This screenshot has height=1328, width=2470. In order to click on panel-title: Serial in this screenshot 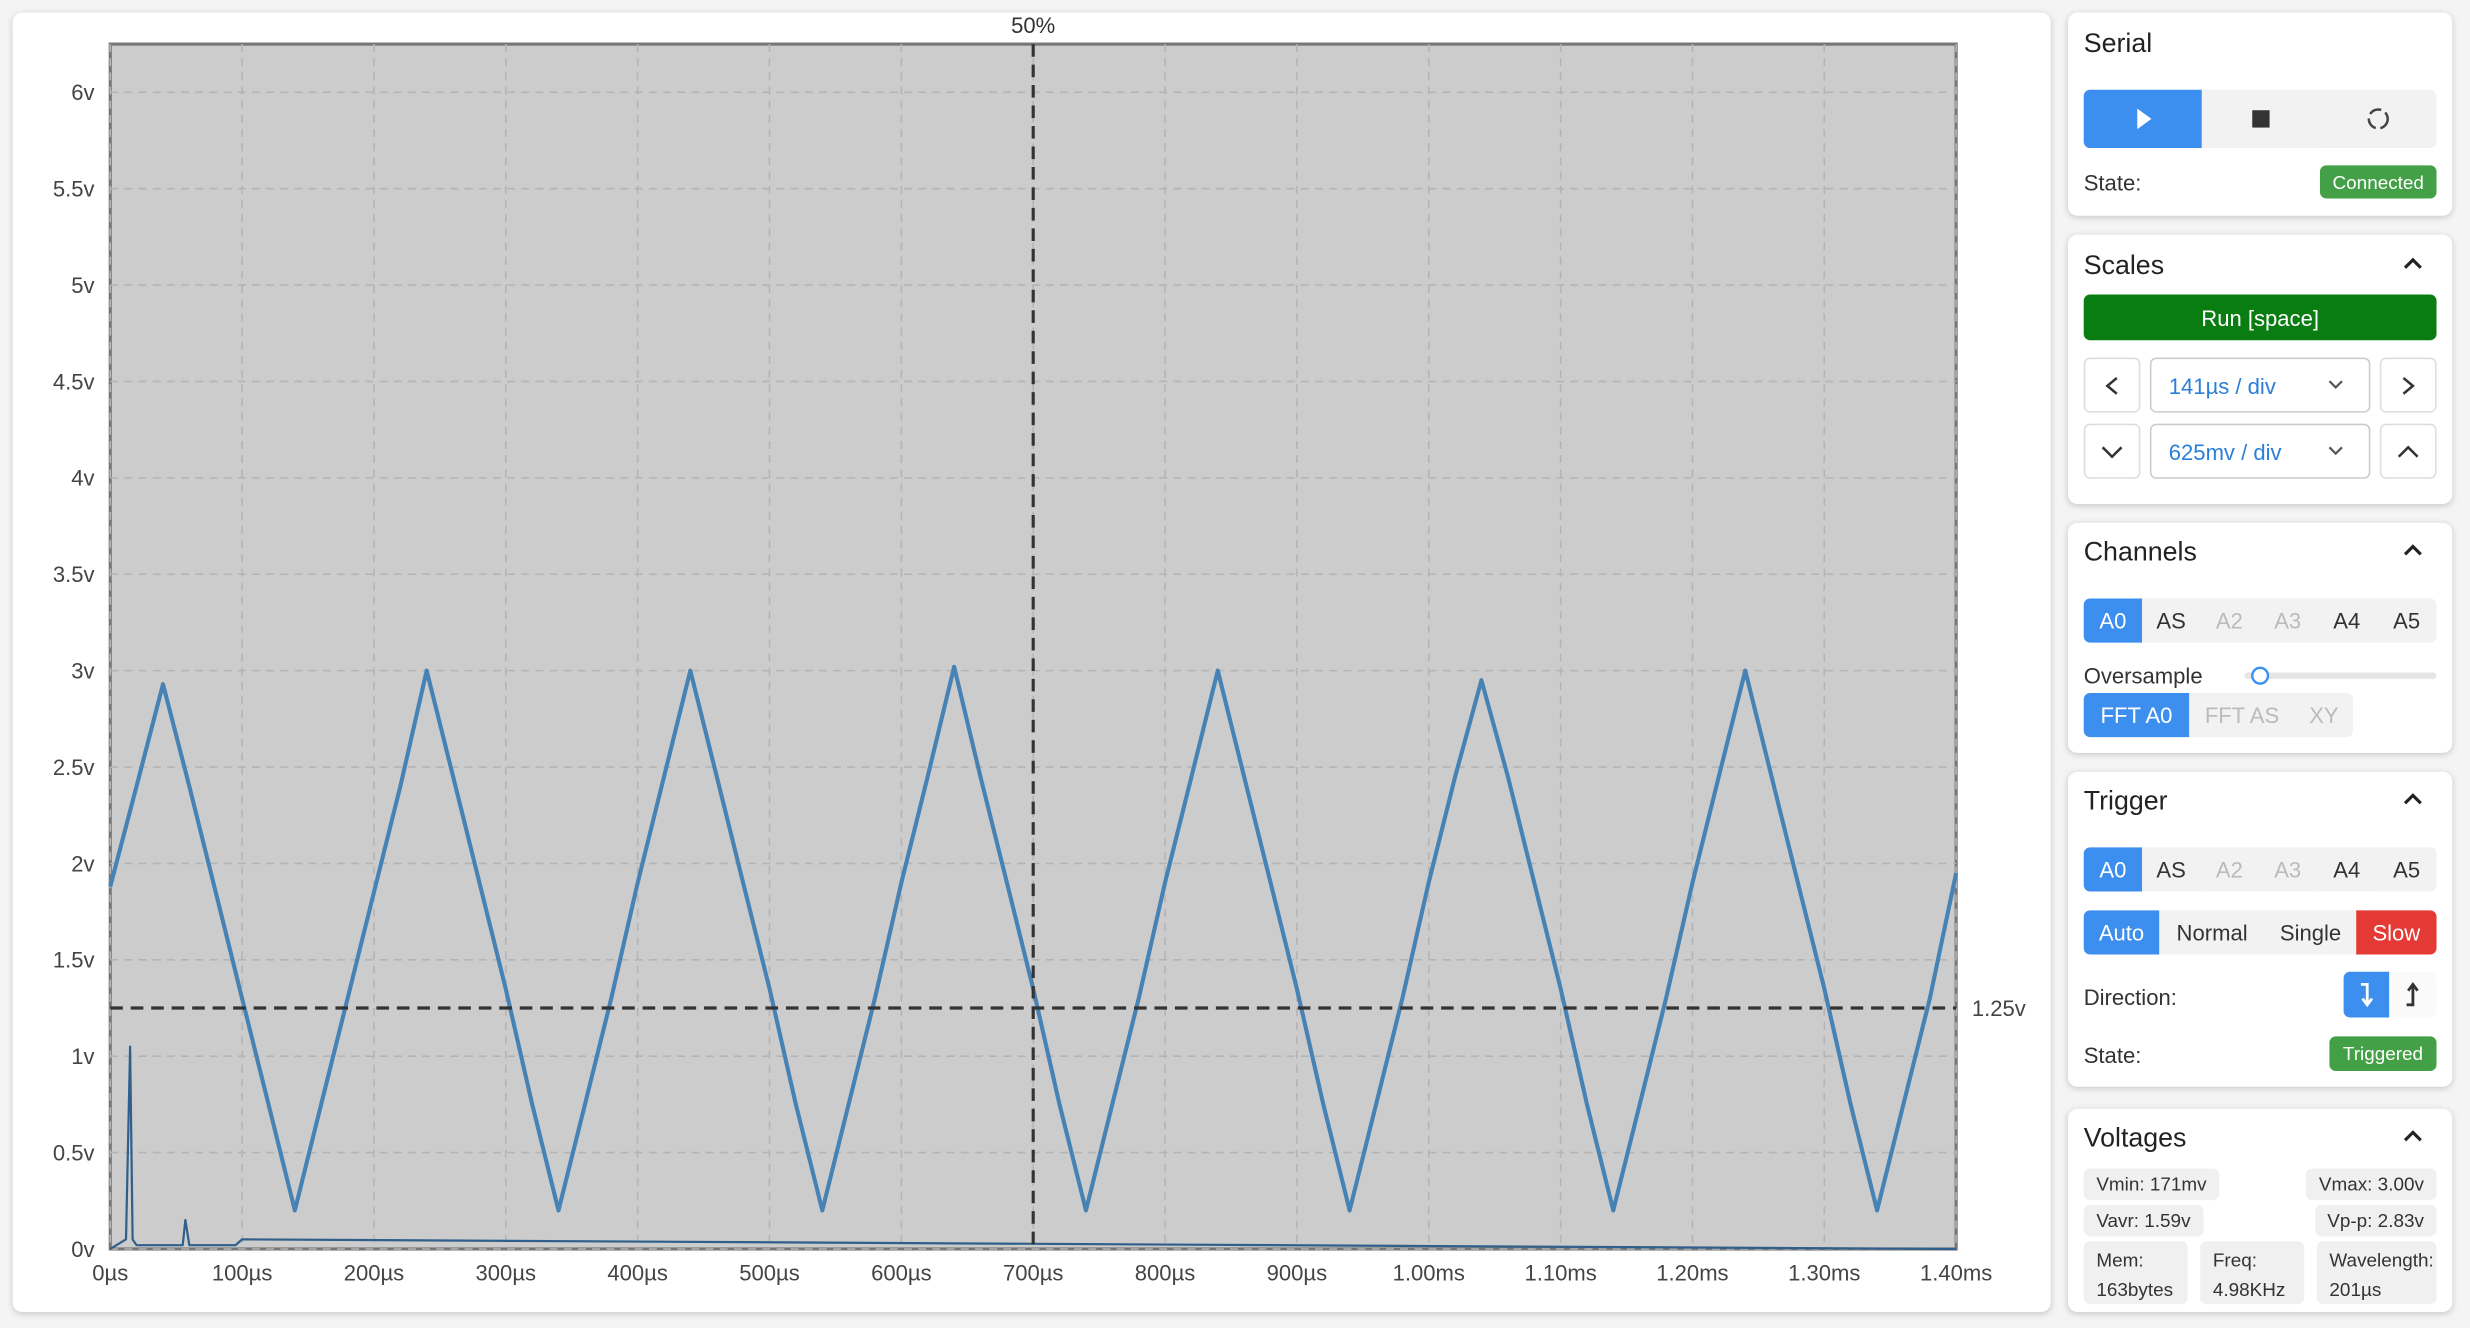, I will do `click(2118, 43)`.